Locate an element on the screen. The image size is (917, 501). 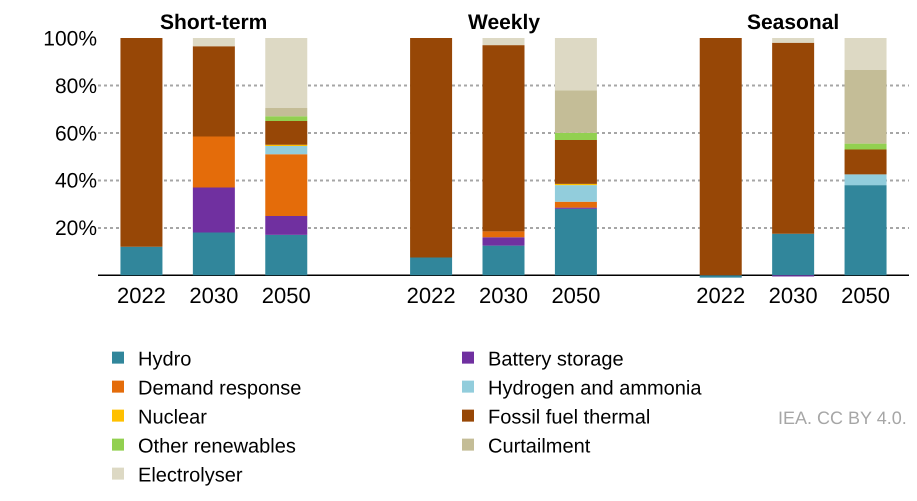
text: IEA. CC BY 4.0. is located at coordinates (842, 418).